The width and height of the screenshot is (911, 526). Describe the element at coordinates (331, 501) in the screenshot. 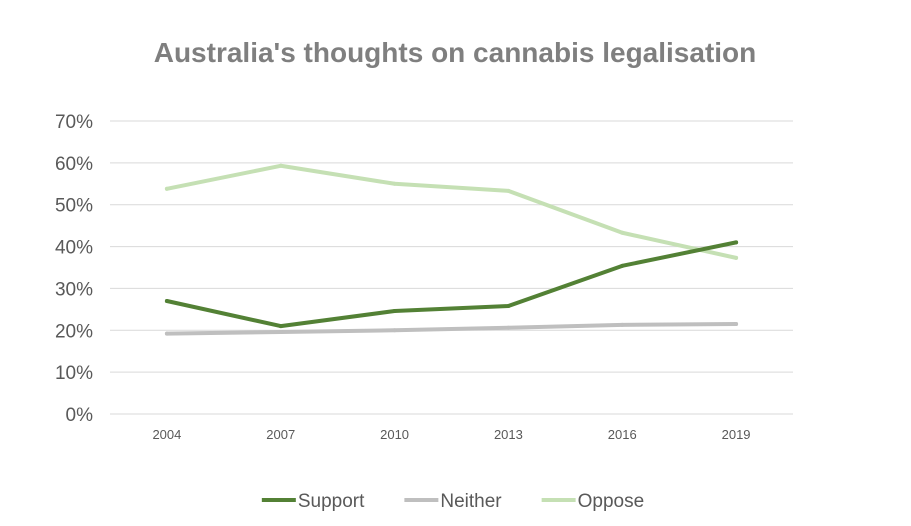

I see `legend-label: Support` at that location.